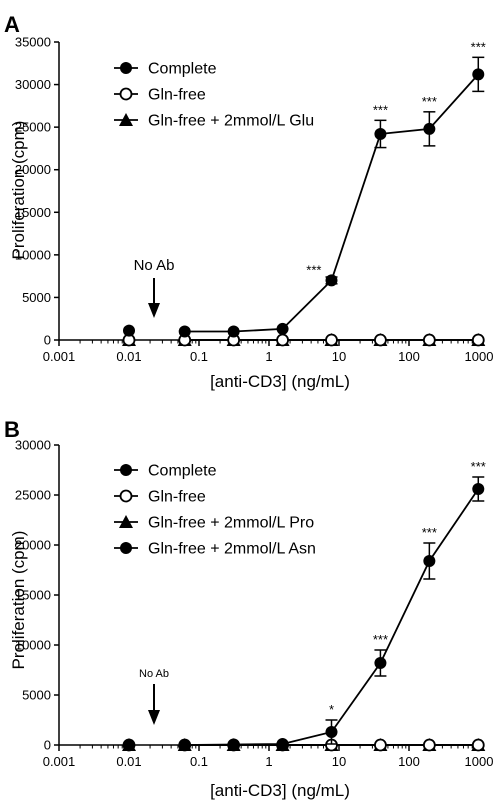  I want to click on no-ab-arrow-a, so click(154, 298).